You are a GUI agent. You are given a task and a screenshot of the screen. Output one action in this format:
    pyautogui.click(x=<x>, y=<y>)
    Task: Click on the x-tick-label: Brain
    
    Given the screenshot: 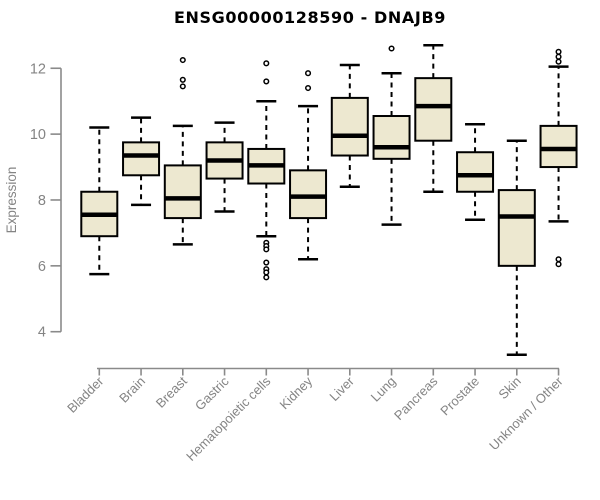 What is the action you would take?
    pyautogui.click(x=132, y=390)
    